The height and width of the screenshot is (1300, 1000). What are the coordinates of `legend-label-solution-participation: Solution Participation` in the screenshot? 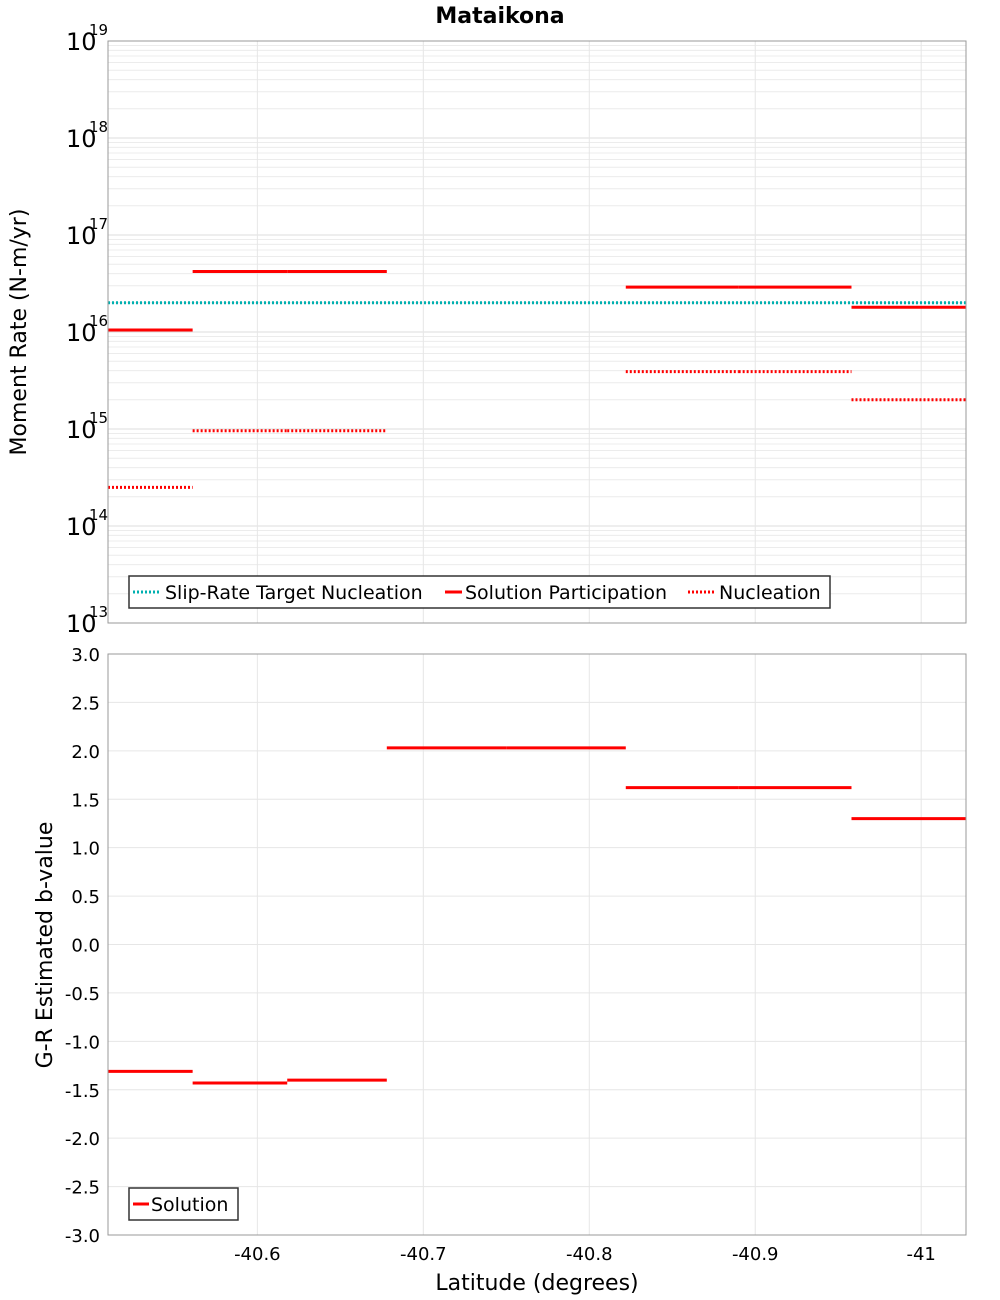 It's located at (566, 593).